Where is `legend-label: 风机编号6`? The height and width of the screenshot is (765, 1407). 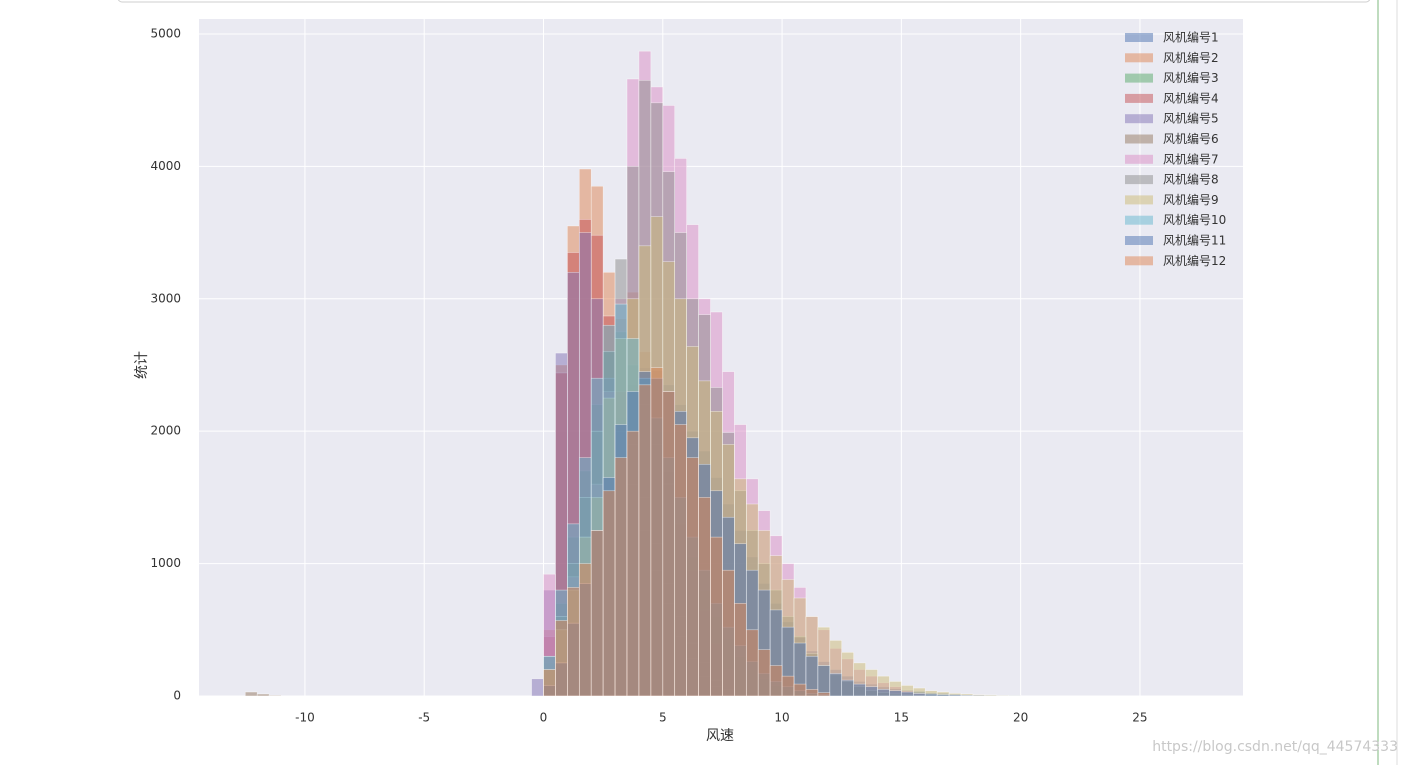 legend-label: 风机编号6 is located at coordinates (1191, 138).